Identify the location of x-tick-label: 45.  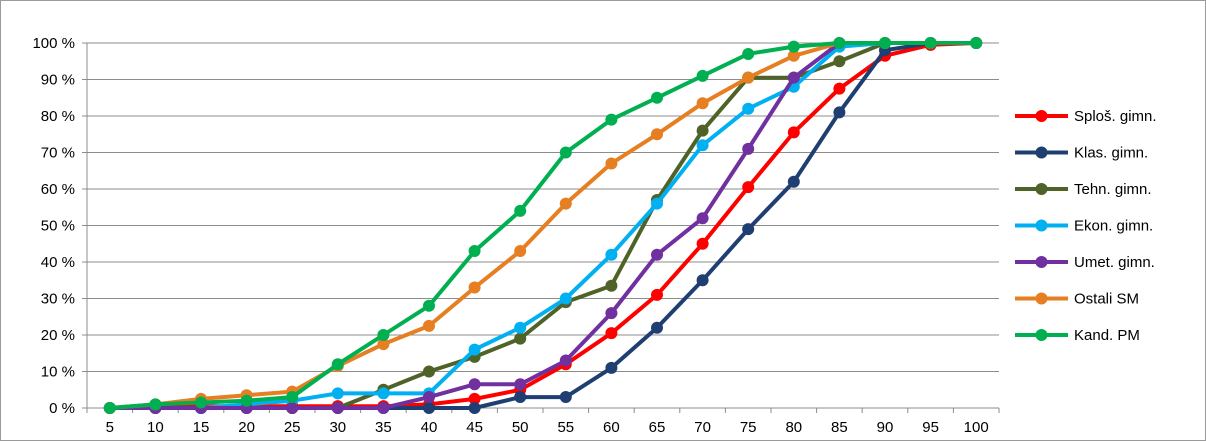
(474, 427).